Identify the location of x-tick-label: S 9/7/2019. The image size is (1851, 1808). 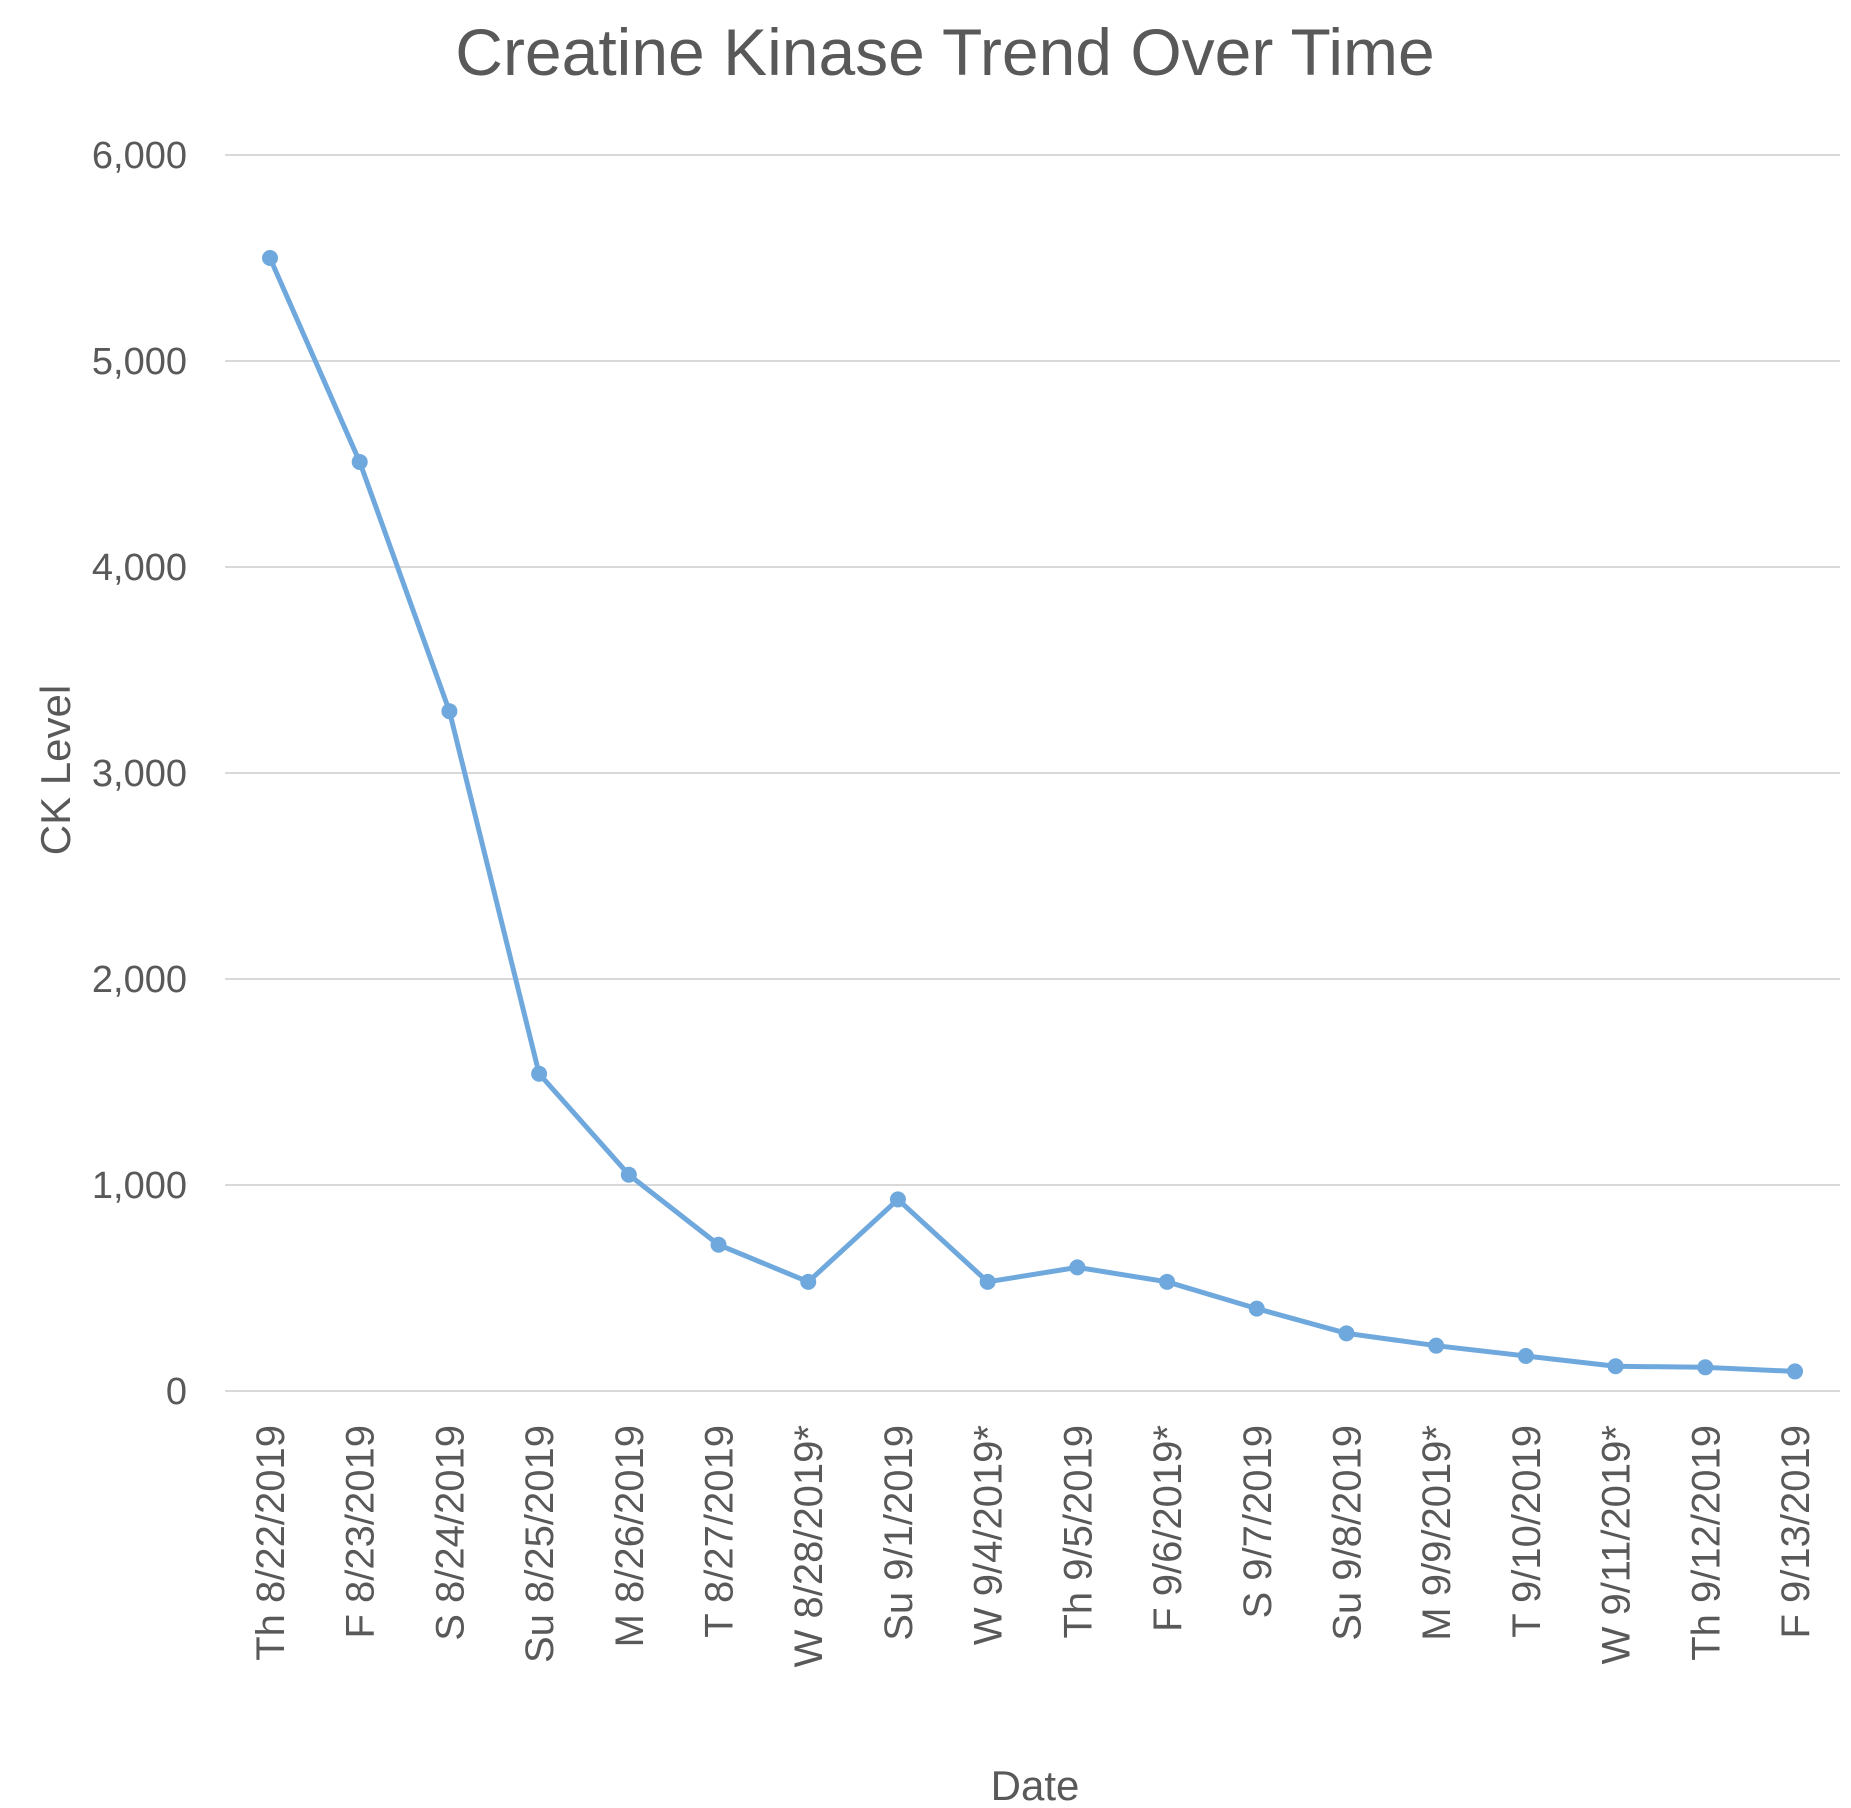
(1258, 1522).